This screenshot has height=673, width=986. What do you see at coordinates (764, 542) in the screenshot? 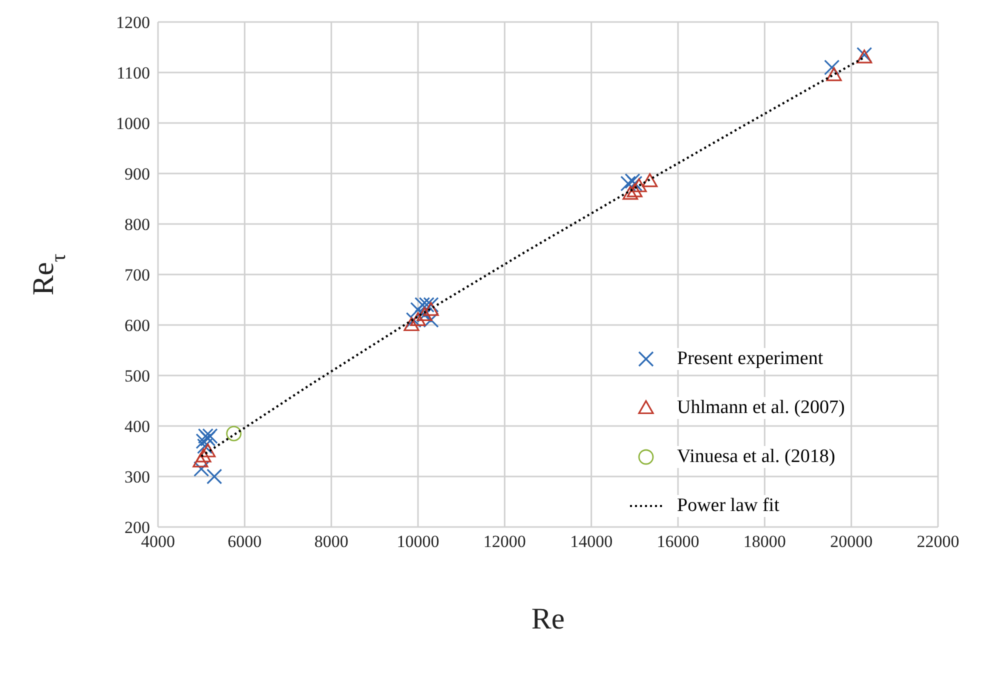
I see `x-tick-label: 18000` at bounding box center [764, 542].